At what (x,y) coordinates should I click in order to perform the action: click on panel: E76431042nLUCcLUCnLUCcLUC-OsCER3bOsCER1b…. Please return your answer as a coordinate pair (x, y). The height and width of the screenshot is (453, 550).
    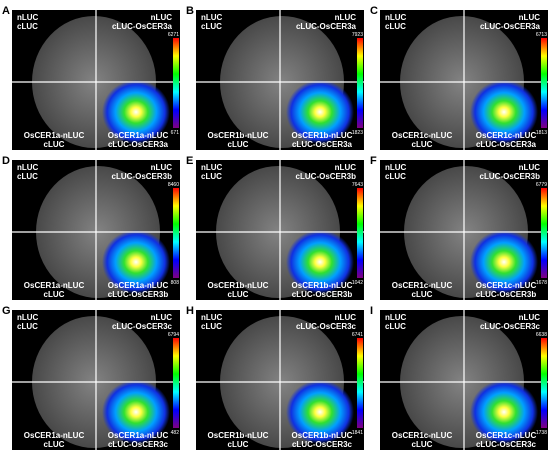
    Looking at the image, I should click on (275, 227).